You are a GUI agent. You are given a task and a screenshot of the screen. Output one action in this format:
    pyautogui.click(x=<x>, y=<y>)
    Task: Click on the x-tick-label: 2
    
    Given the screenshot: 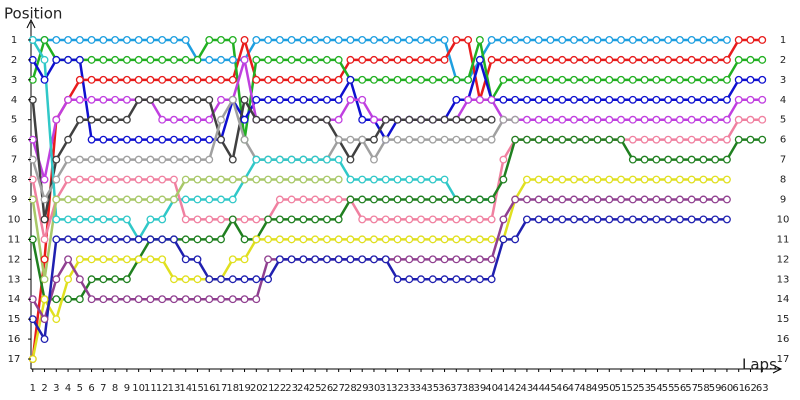 What is the action you would take?
    pyautogui.click(x=44, y=388)
    